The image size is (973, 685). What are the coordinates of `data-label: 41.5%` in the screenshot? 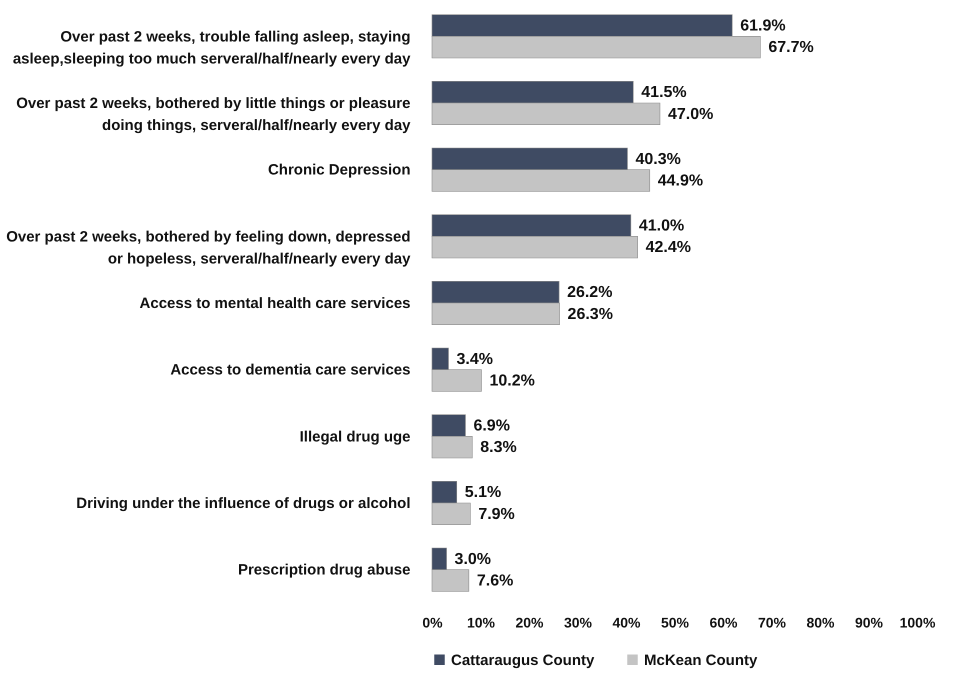 It's located at (664, 93).